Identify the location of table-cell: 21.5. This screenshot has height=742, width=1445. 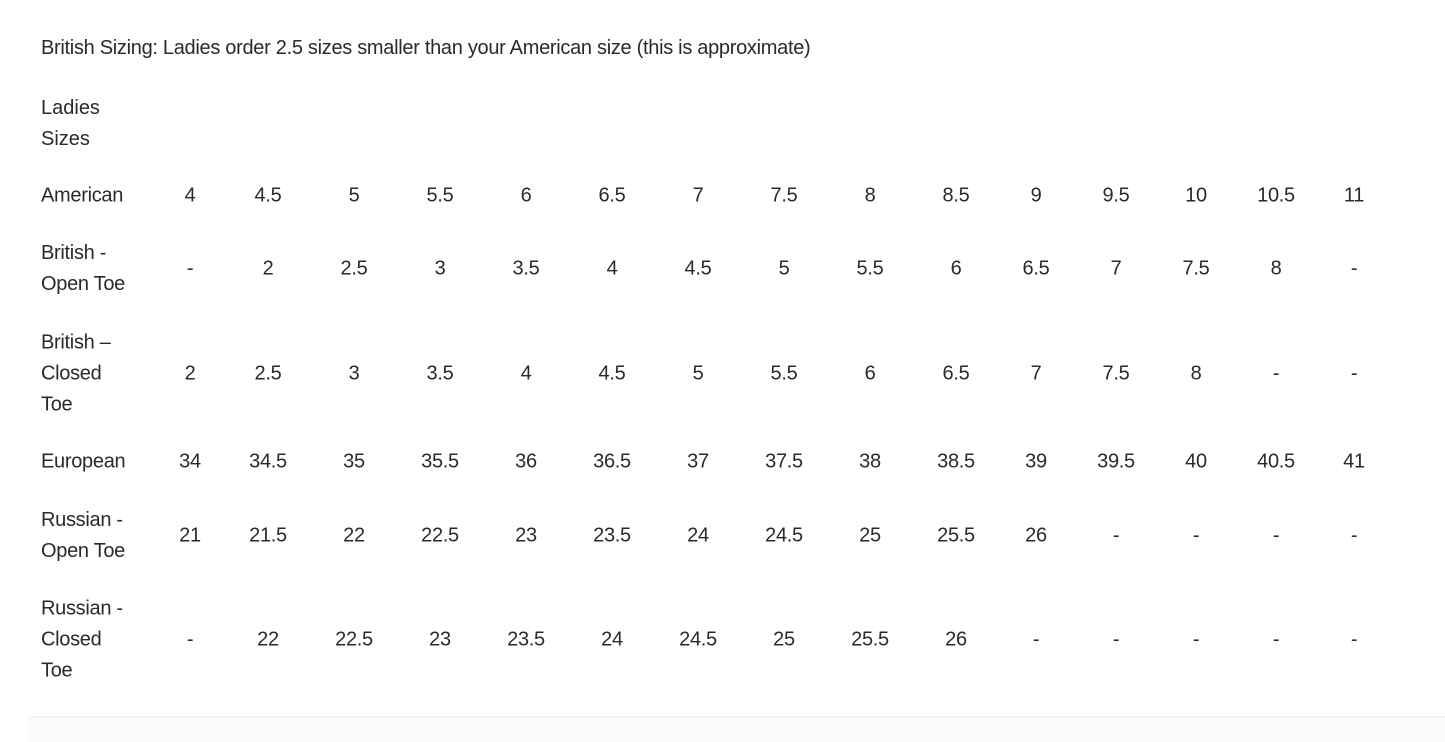
(268, 535).